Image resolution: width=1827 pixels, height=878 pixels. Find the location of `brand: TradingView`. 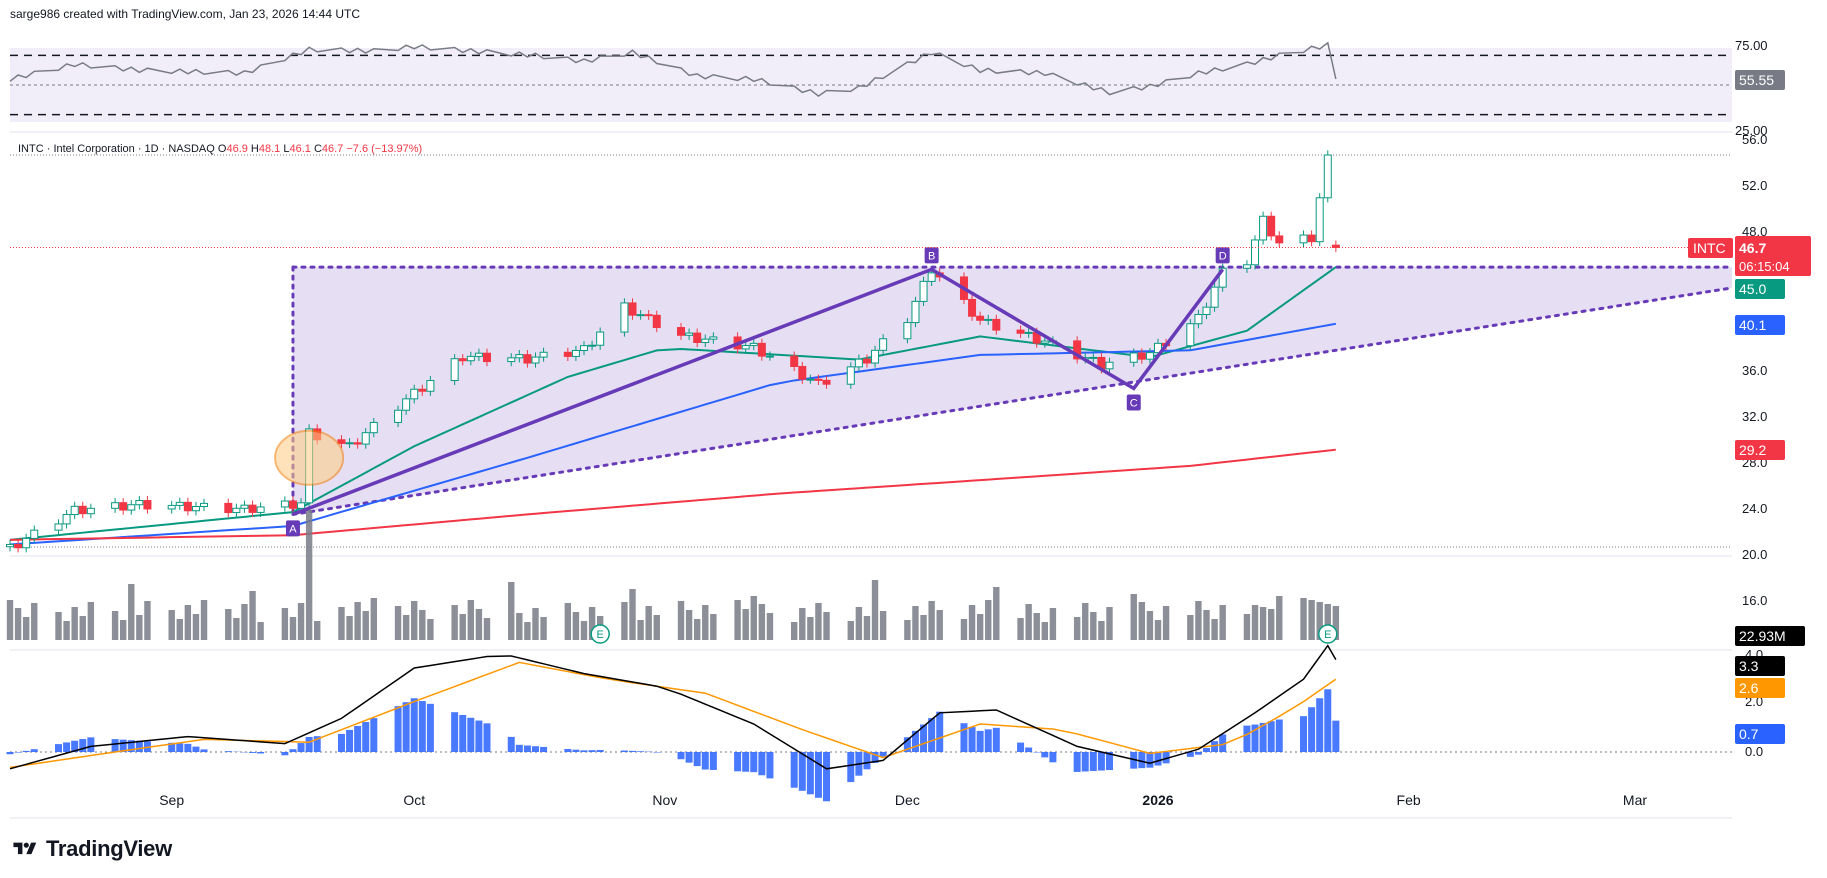

brand: TradingView is located at coordinates (91, 849).